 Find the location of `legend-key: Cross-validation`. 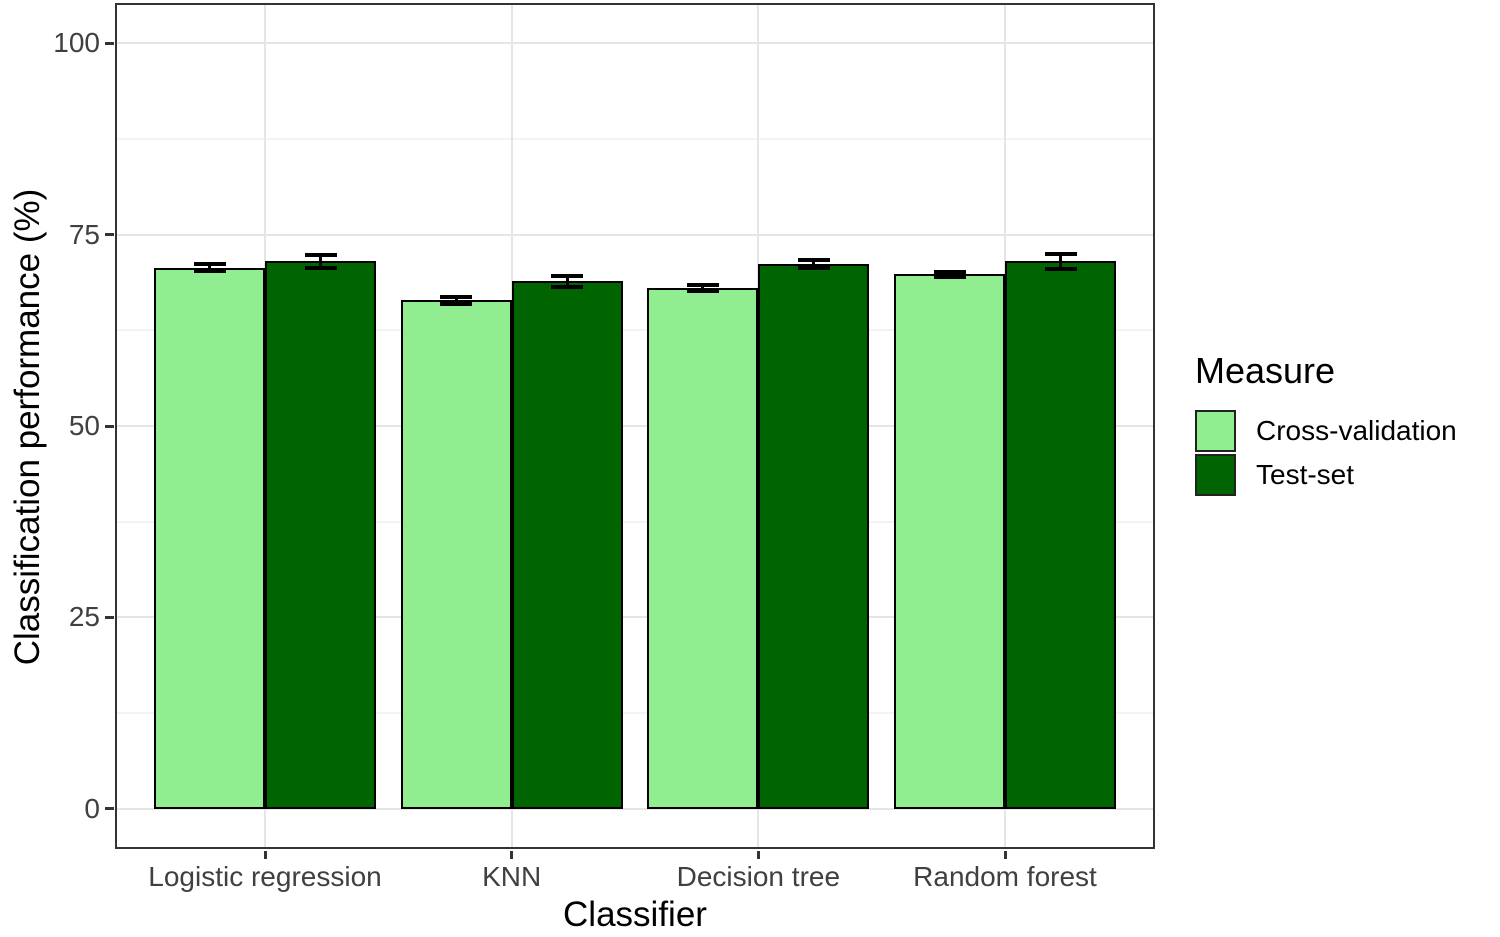

legend-key: Cross-validation is located at coordinates (1342, 431).